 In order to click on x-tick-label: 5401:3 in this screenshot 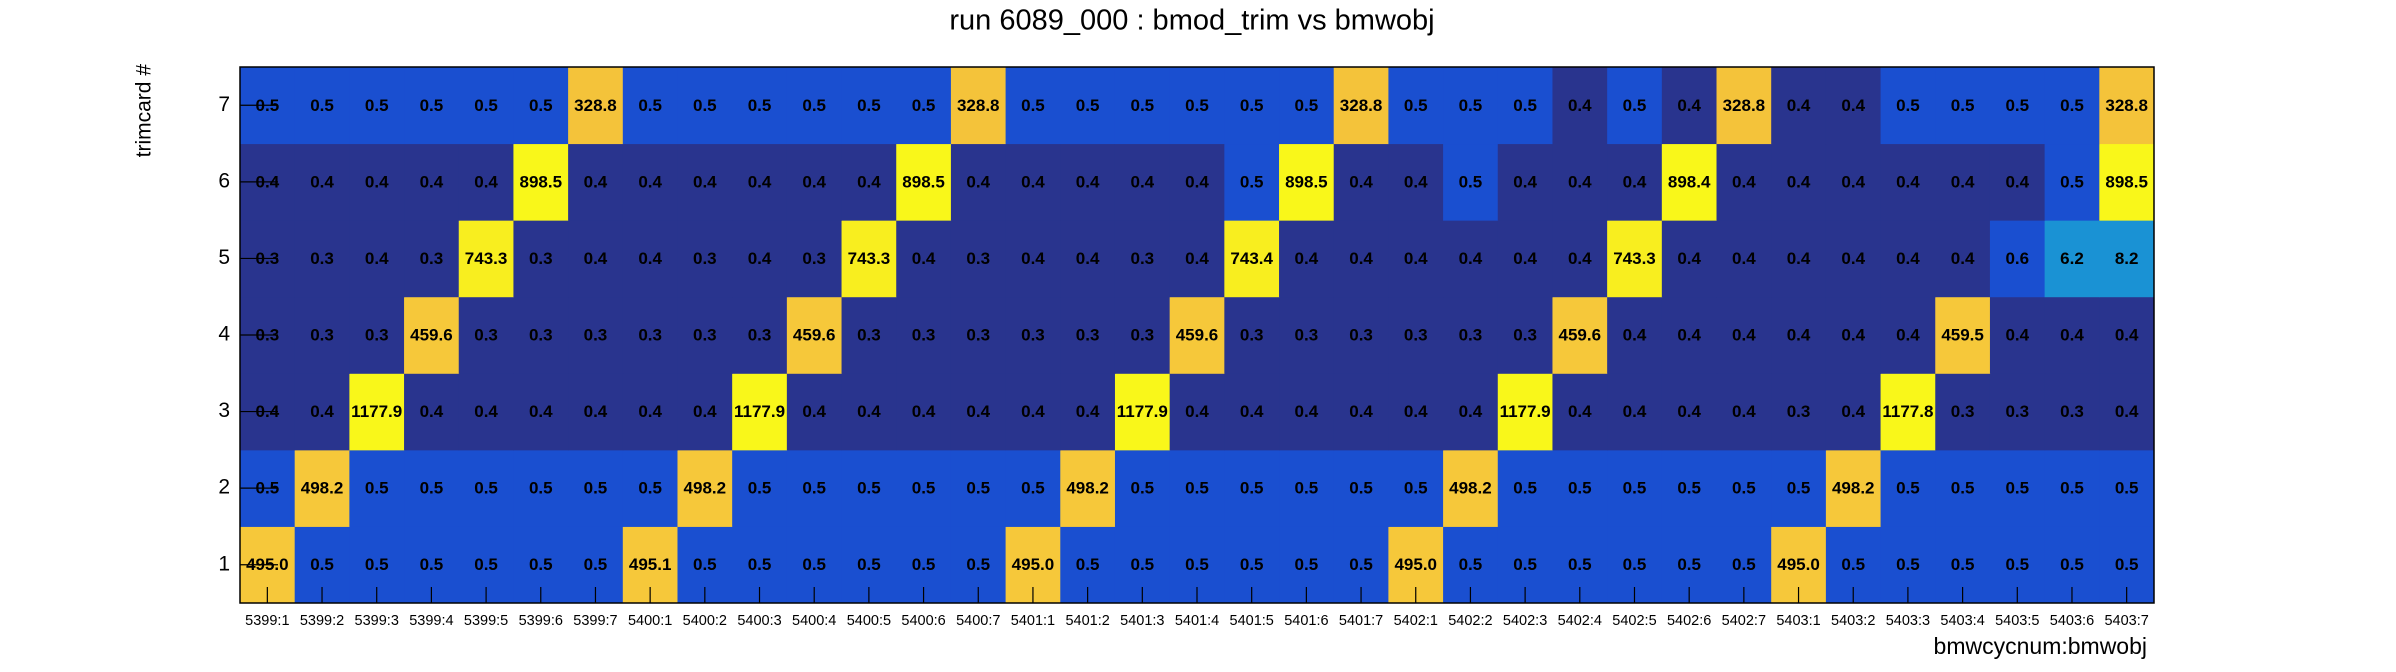, I will do `click(1142, 621)`.